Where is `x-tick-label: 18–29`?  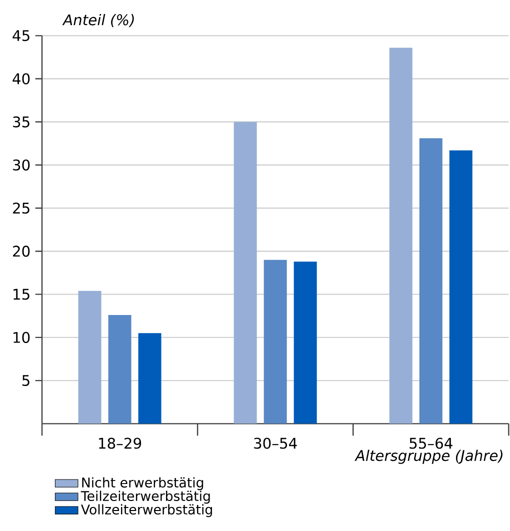 x-tick-label: 18–29 is located at coordinates (120, 443).